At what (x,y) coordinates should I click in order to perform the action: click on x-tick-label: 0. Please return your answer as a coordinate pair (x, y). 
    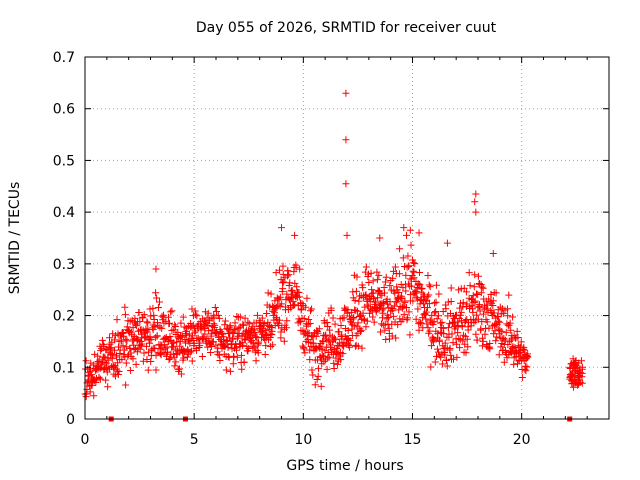
    Looking at the image, I should click on (85, 440).